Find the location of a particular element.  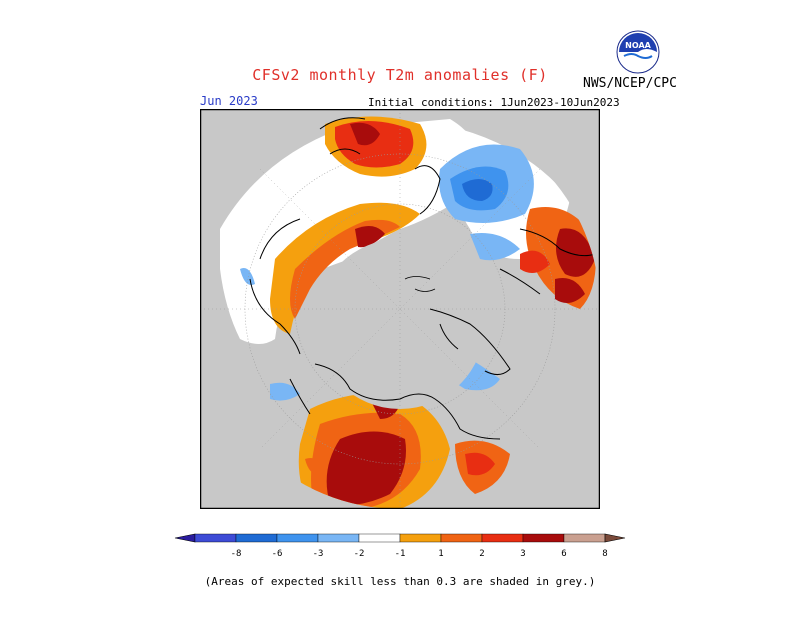

colorbar-tick-label: -8 is located at coordinates (236, 554).